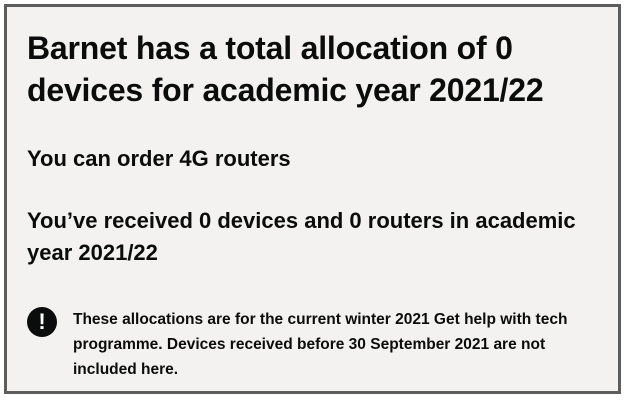  I want to click on exclamation-icon: !, so click(42, 322).